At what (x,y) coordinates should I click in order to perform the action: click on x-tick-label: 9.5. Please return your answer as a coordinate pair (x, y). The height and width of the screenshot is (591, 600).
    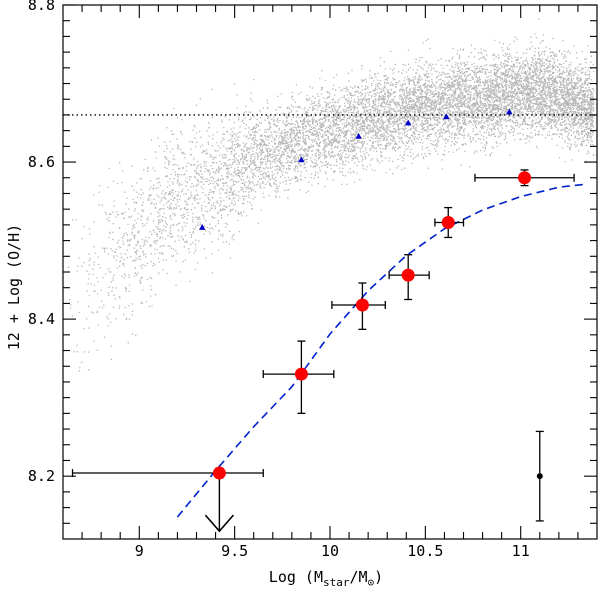
    Looking at the image, I should click on (234, 551).